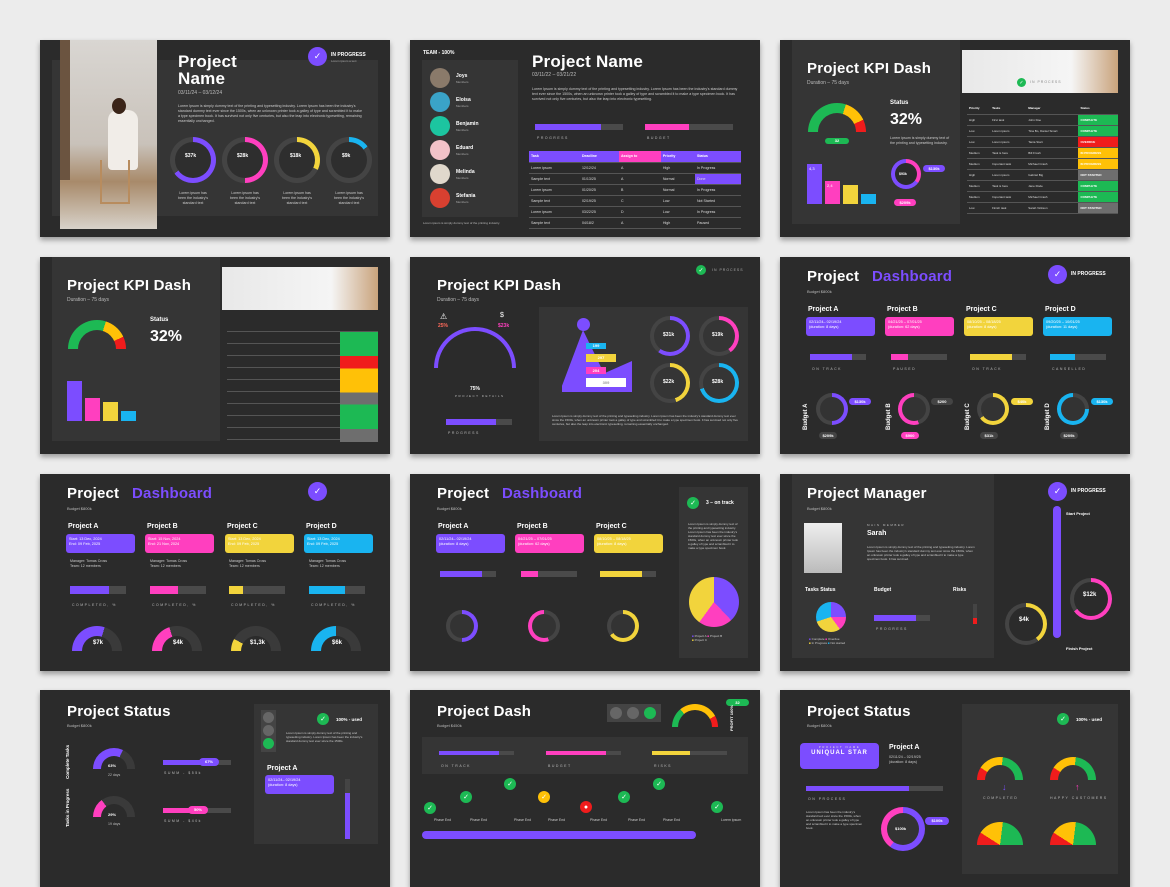 The image size is (1170, 887). What do you see at coordinates (1024, 620) in the screenshot?
I see `value-4k: $4k` at bounding box center [1024, 620].